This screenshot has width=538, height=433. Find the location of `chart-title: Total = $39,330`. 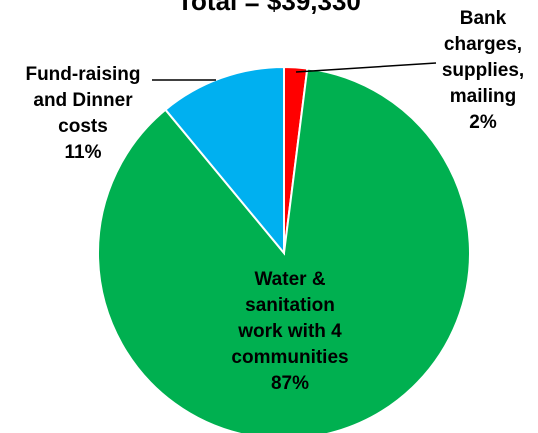

chart-title: Total = $39,330 is located at coordinates (269, 8).